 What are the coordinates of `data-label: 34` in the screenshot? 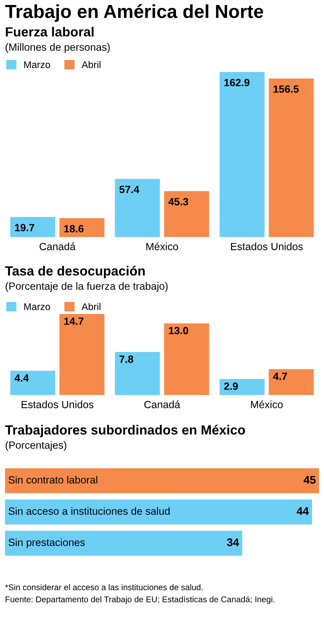 It's located at (233, 542).